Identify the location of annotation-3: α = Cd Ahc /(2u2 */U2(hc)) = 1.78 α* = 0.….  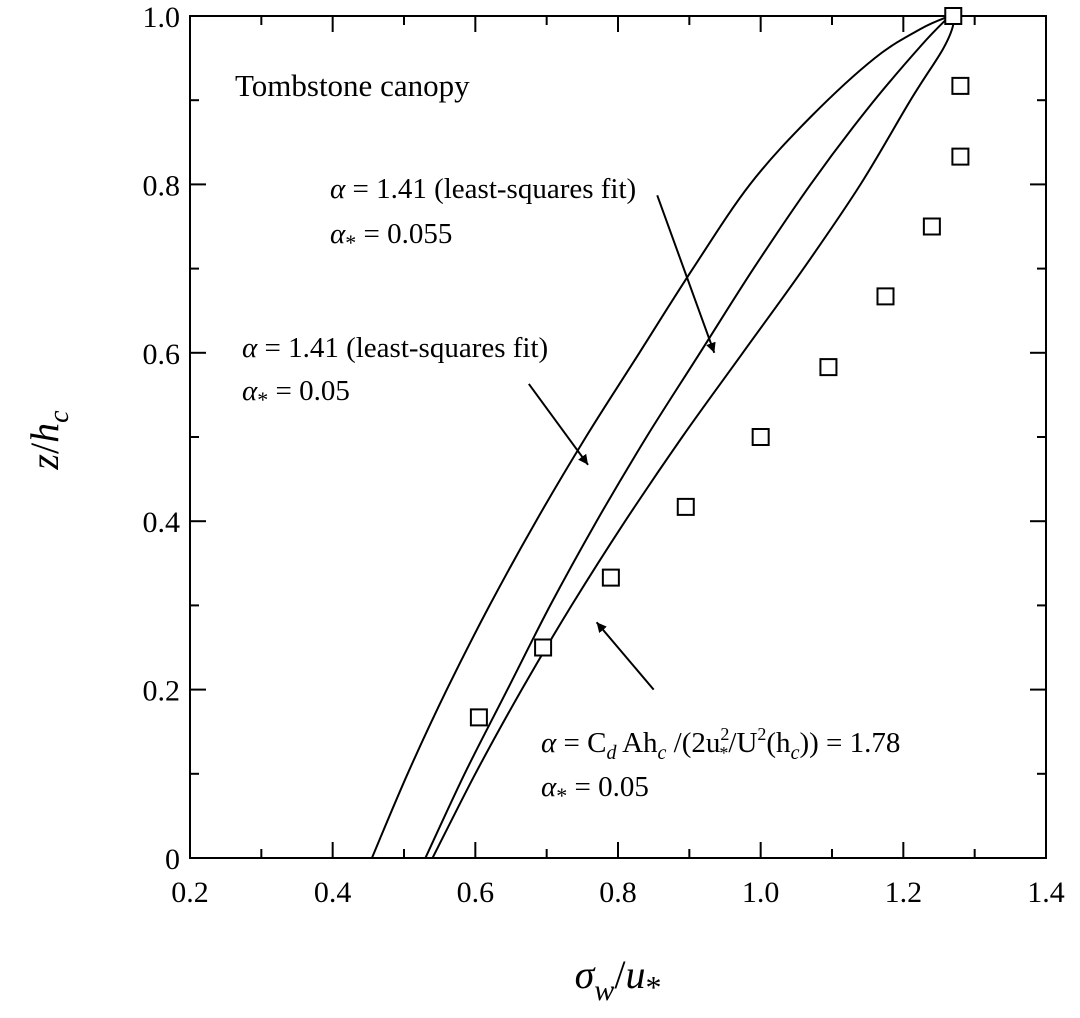
(720, 766).